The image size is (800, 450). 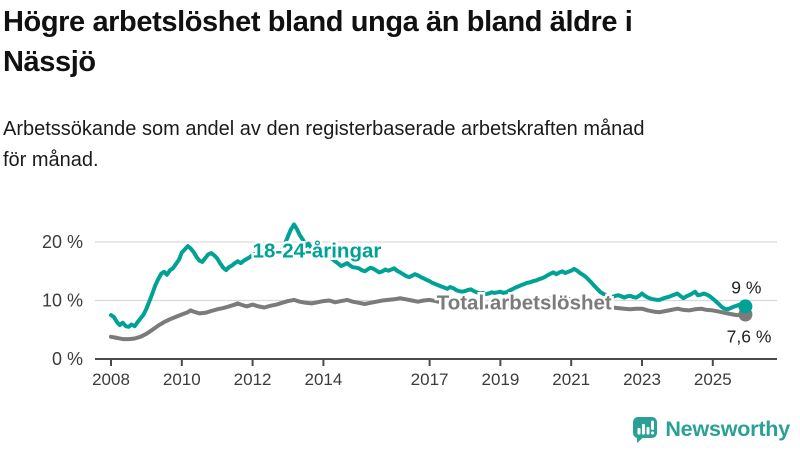 I want to click on y-tick-label: 20 %, so click(x=62, y=242).